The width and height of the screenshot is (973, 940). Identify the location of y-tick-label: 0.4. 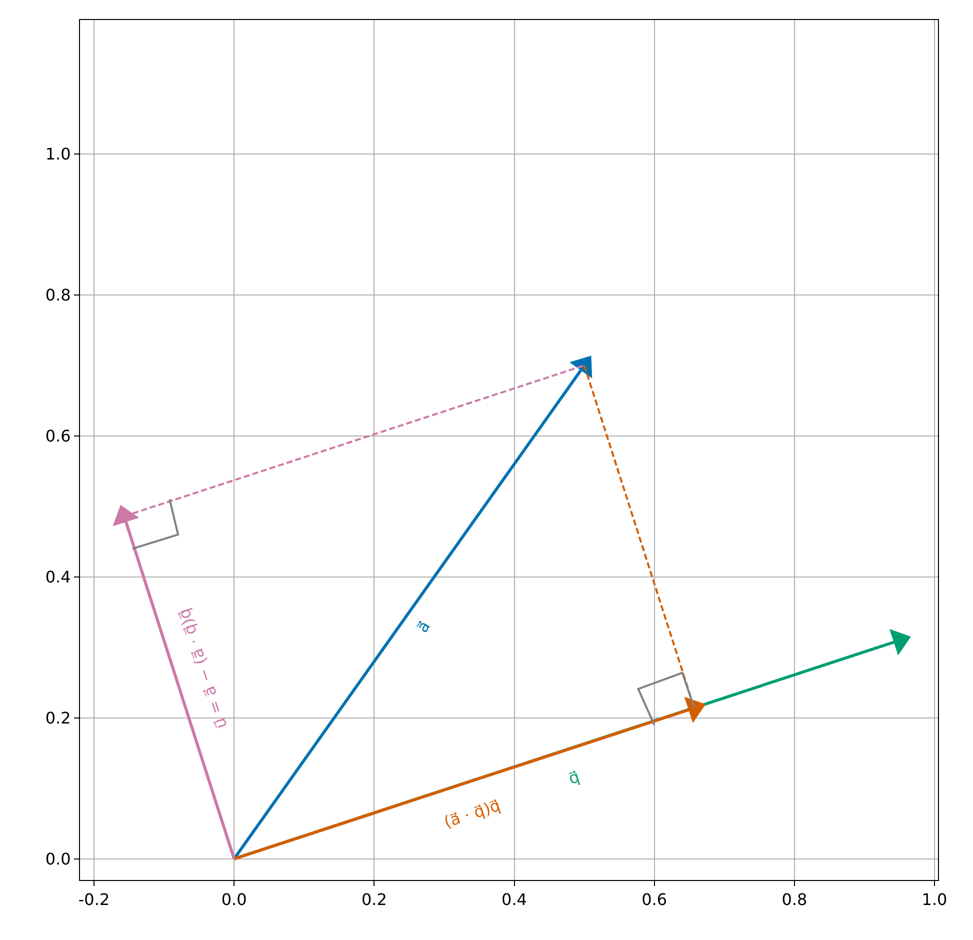
(58, 576).